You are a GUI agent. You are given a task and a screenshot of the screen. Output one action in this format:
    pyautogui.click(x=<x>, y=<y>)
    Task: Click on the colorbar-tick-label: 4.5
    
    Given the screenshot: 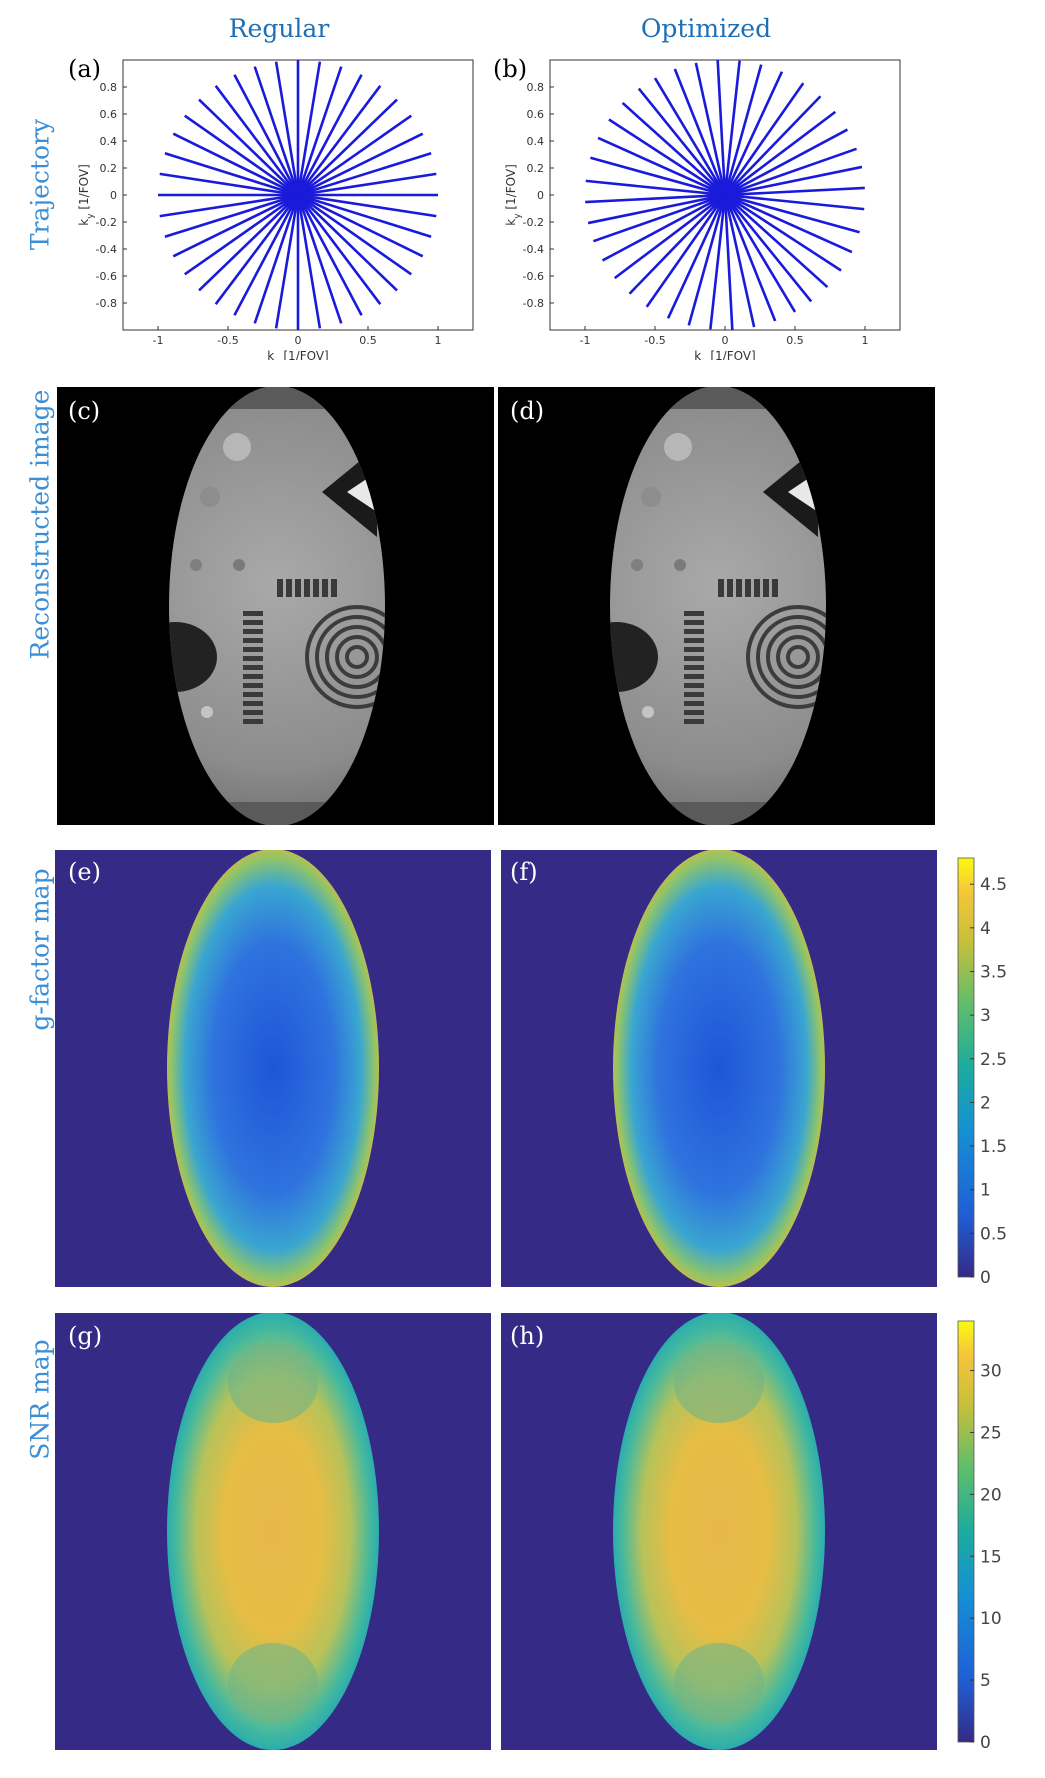 What is the action you would take?
    pyautogui.click(x=993, y=885)
    